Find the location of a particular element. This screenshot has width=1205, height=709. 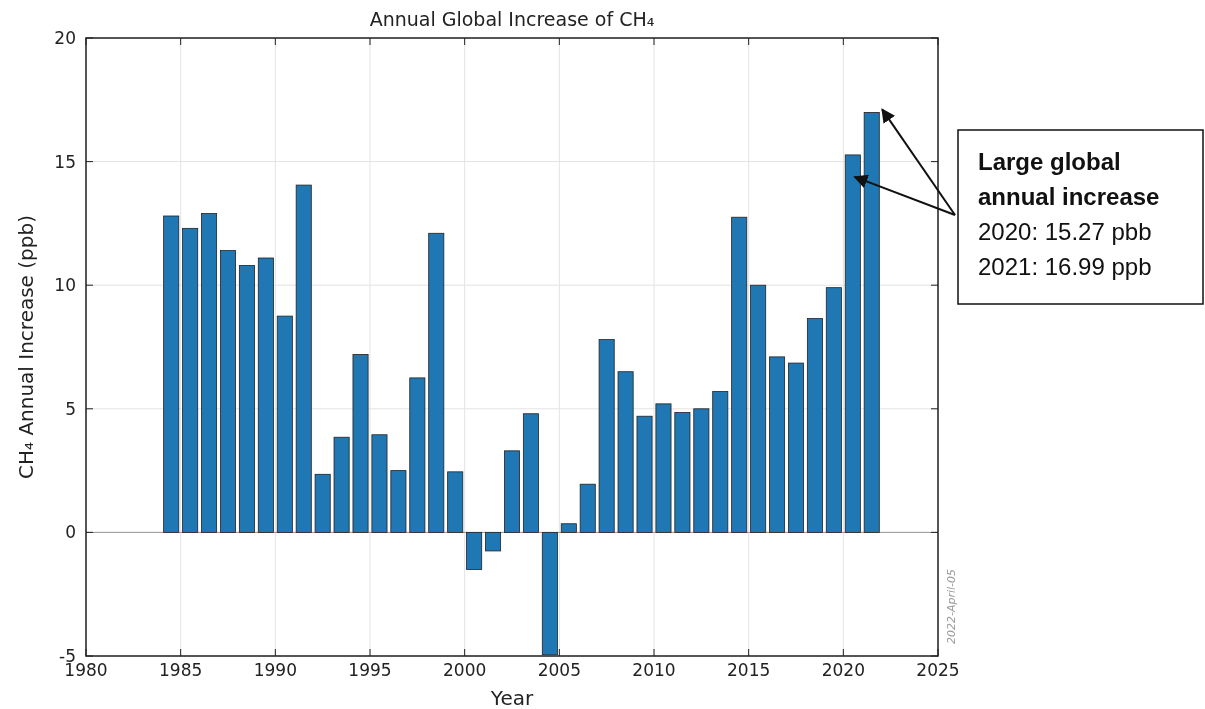

x-axis-title: Year is located at coordinates (511, 697).